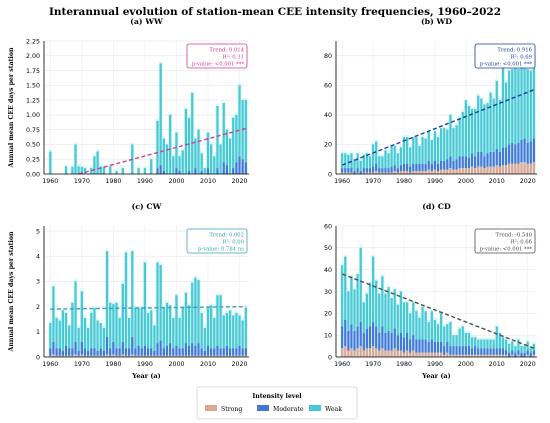  Describe the element at coordinates (50, 181) in the screenshot. I see `x-tick-label: 1960` at that location.